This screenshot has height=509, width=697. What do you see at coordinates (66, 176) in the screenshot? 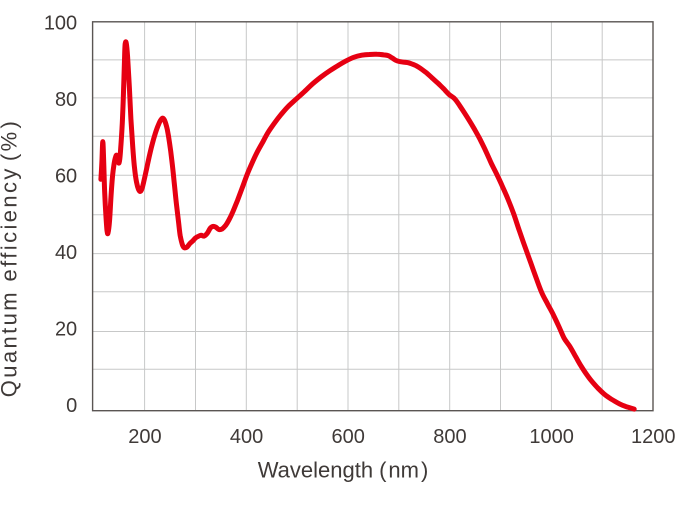
I see `svg-text: 60` at bounding box center [66, 176].